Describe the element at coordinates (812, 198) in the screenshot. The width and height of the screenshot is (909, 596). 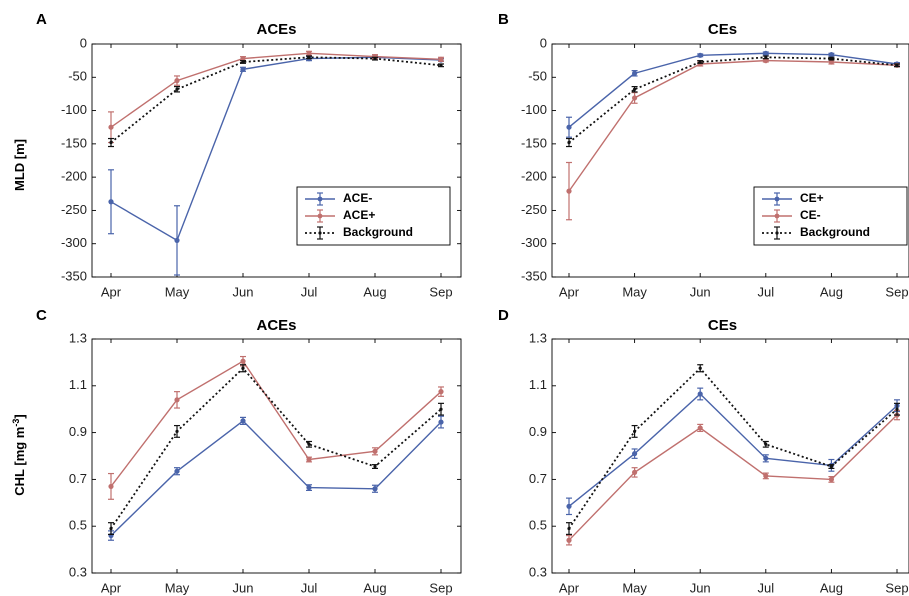
I see `legend-label: CE+` at that location.